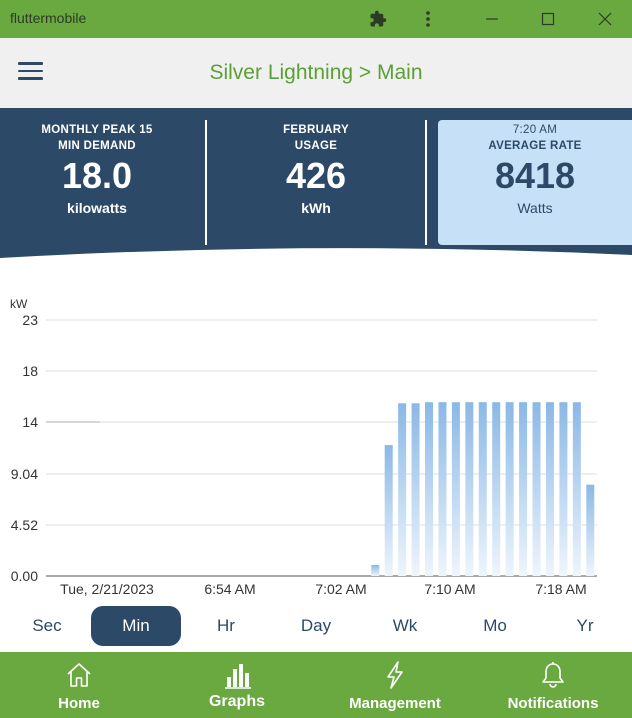 The height and width of the screenshot is (718, 632). Describe the element at coordinates (32, 73) in the screenshot. I see `hamburger-menu-icon` at that location.